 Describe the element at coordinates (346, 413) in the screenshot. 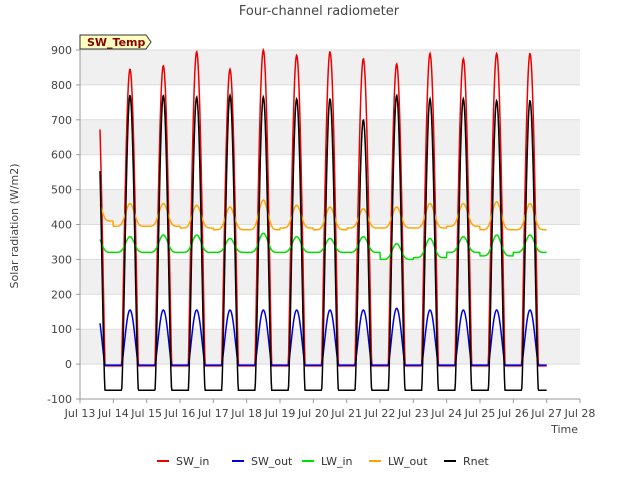

I see `x-tick-label: Jul 21` at that location.